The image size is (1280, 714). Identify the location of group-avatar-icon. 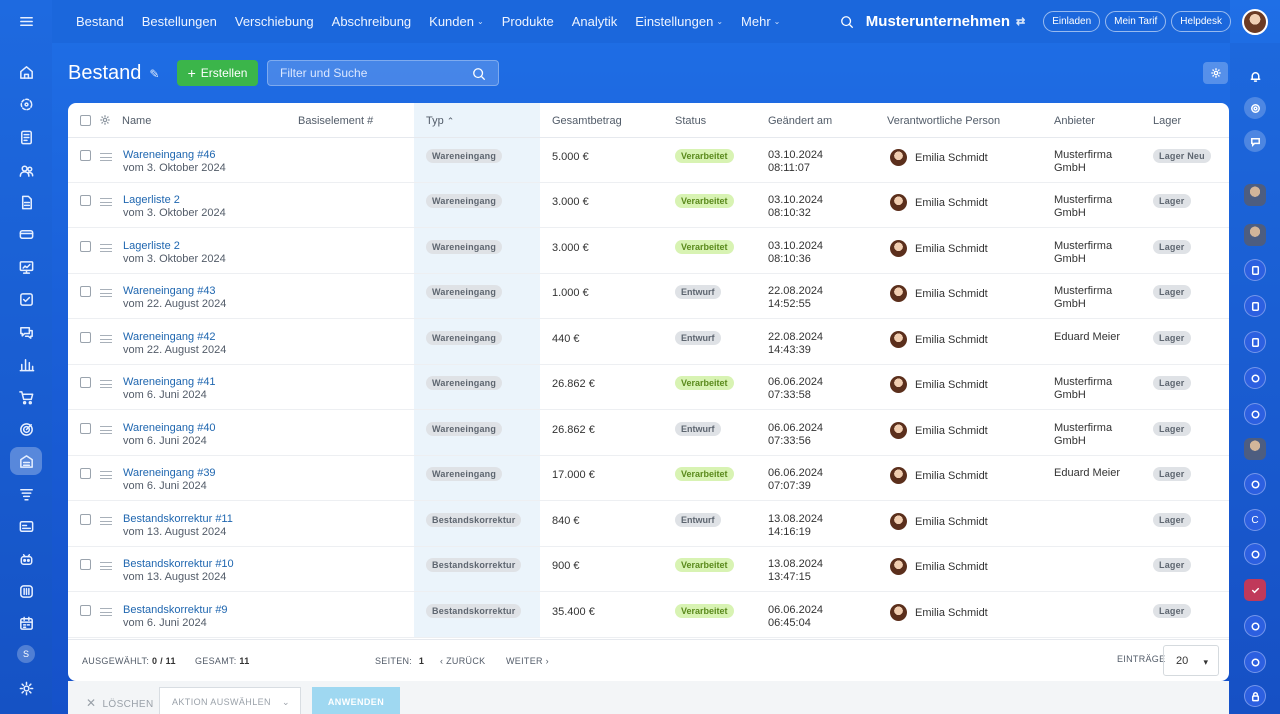
(1255, 235).